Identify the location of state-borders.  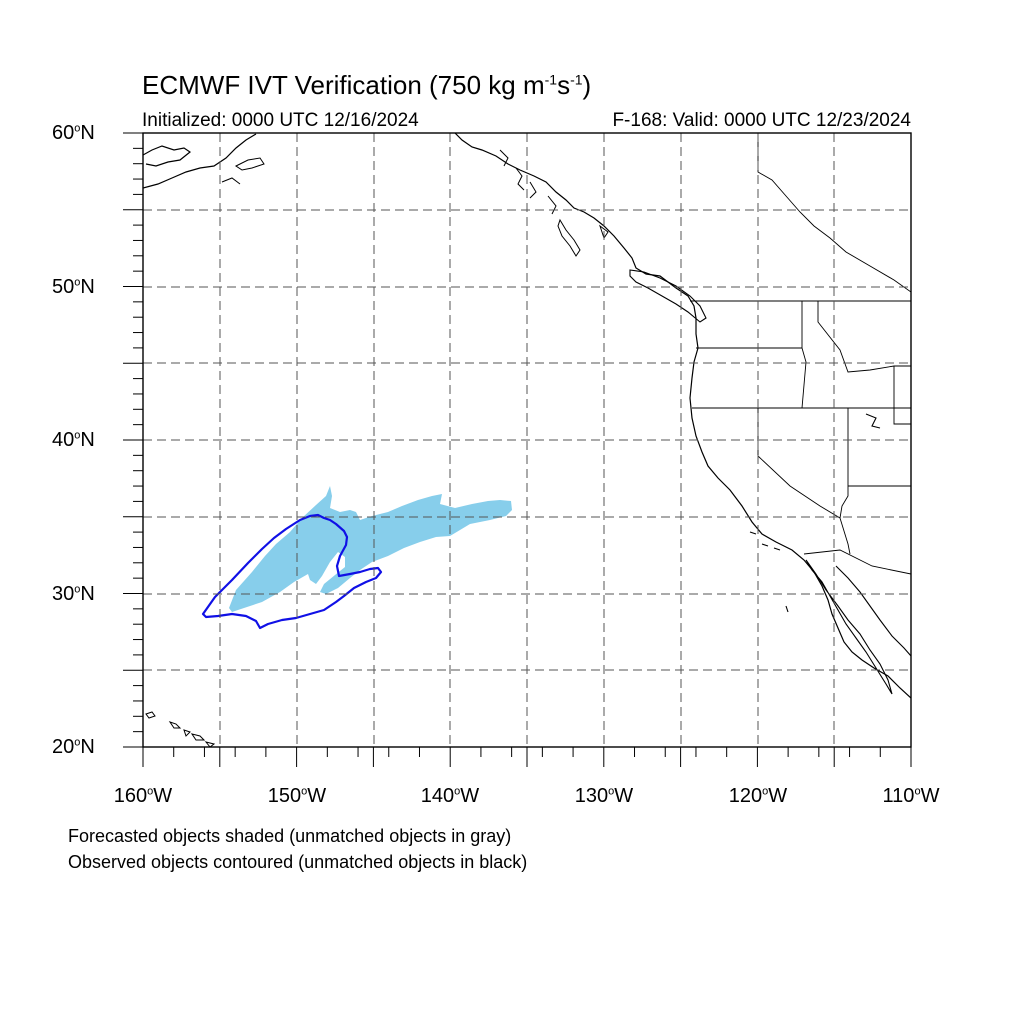
(800, 354).